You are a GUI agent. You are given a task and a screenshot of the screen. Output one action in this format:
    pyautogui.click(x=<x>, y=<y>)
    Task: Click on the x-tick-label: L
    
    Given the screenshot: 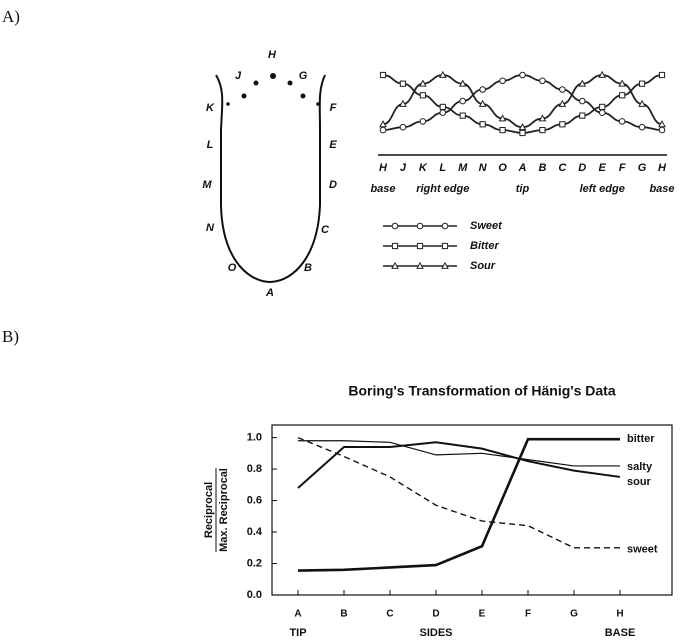 What is the action you would take?
    pyautogui.click(x=442, y=168)
    